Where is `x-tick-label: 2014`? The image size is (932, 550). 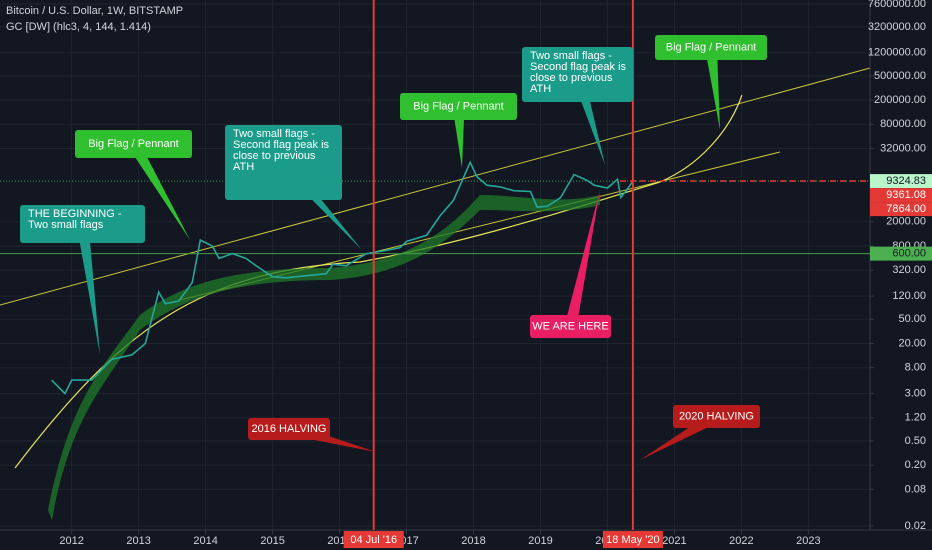
x-tick-label: 2014 is located at coordinates (205, 541).